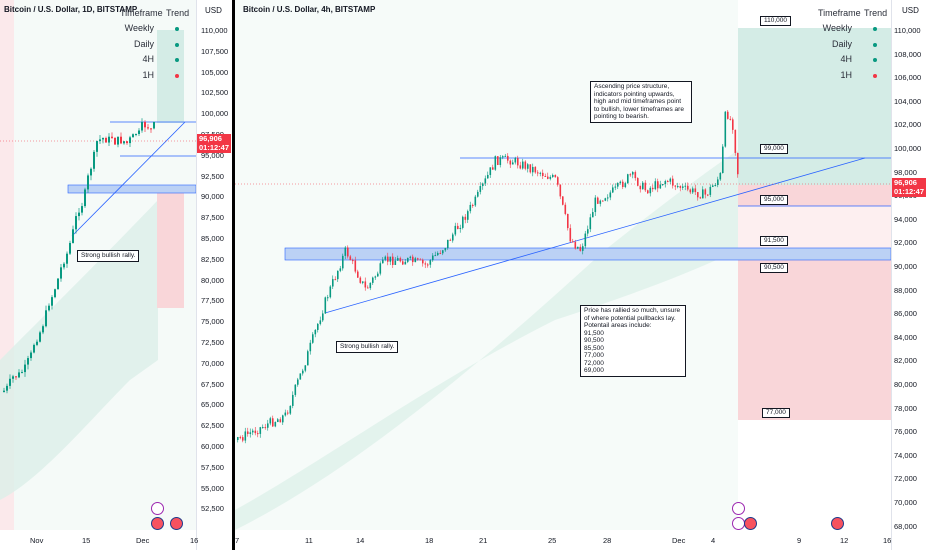 The image size is (932, 550). What do you see at coordinates (212, 176) in the screenshot?
I see `price-tick-label: 92,500` at bounding box center [212, 176].